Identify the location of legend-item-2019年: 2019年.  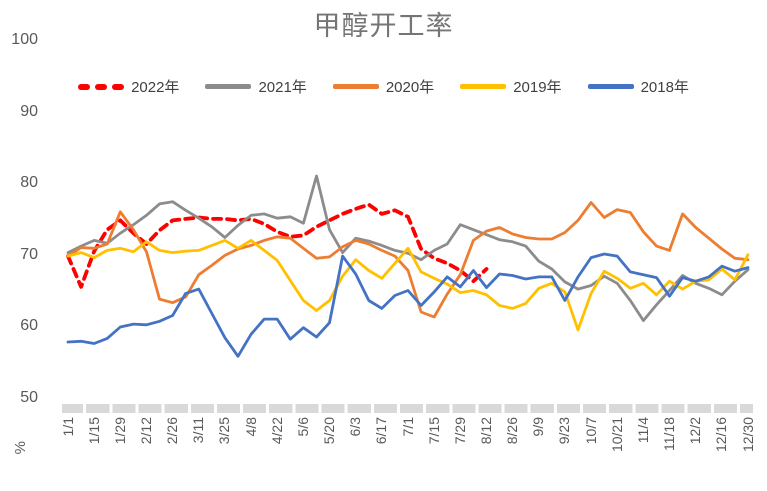
(511, 86).